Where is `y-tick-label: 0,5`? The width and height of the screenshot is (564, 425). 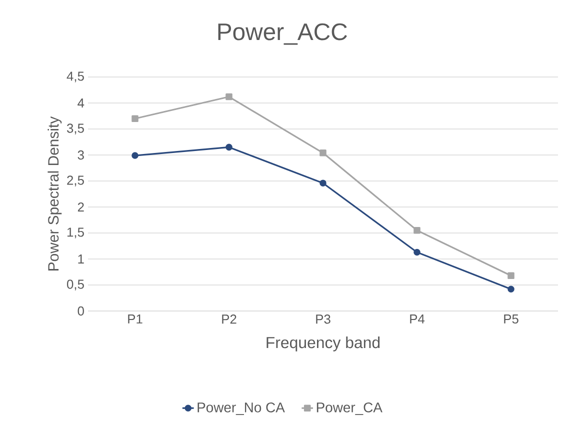 y-tick-label: 0,5 is located at coordinates (75, 285).